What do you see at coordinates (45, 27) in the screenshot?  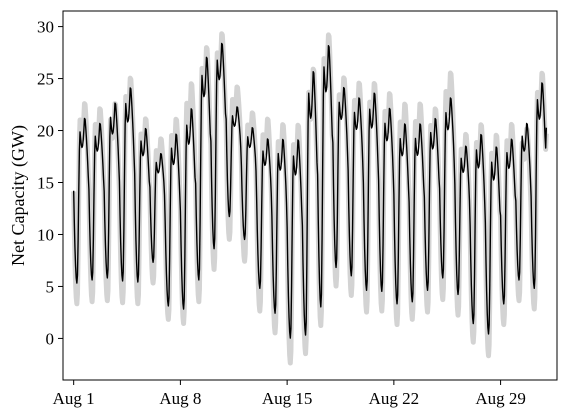 I see `y-tick-label: 30` at bounding box center [45, 27].